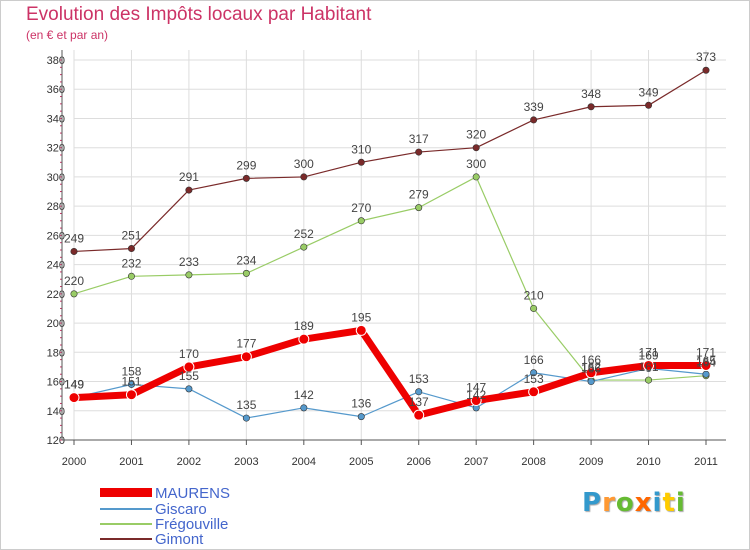 The height and width of the screenshot is (550, 750). Describe the element at coordinates (534, 360) in the screenshot. I see `data-label-giscaro: 166` at that location.